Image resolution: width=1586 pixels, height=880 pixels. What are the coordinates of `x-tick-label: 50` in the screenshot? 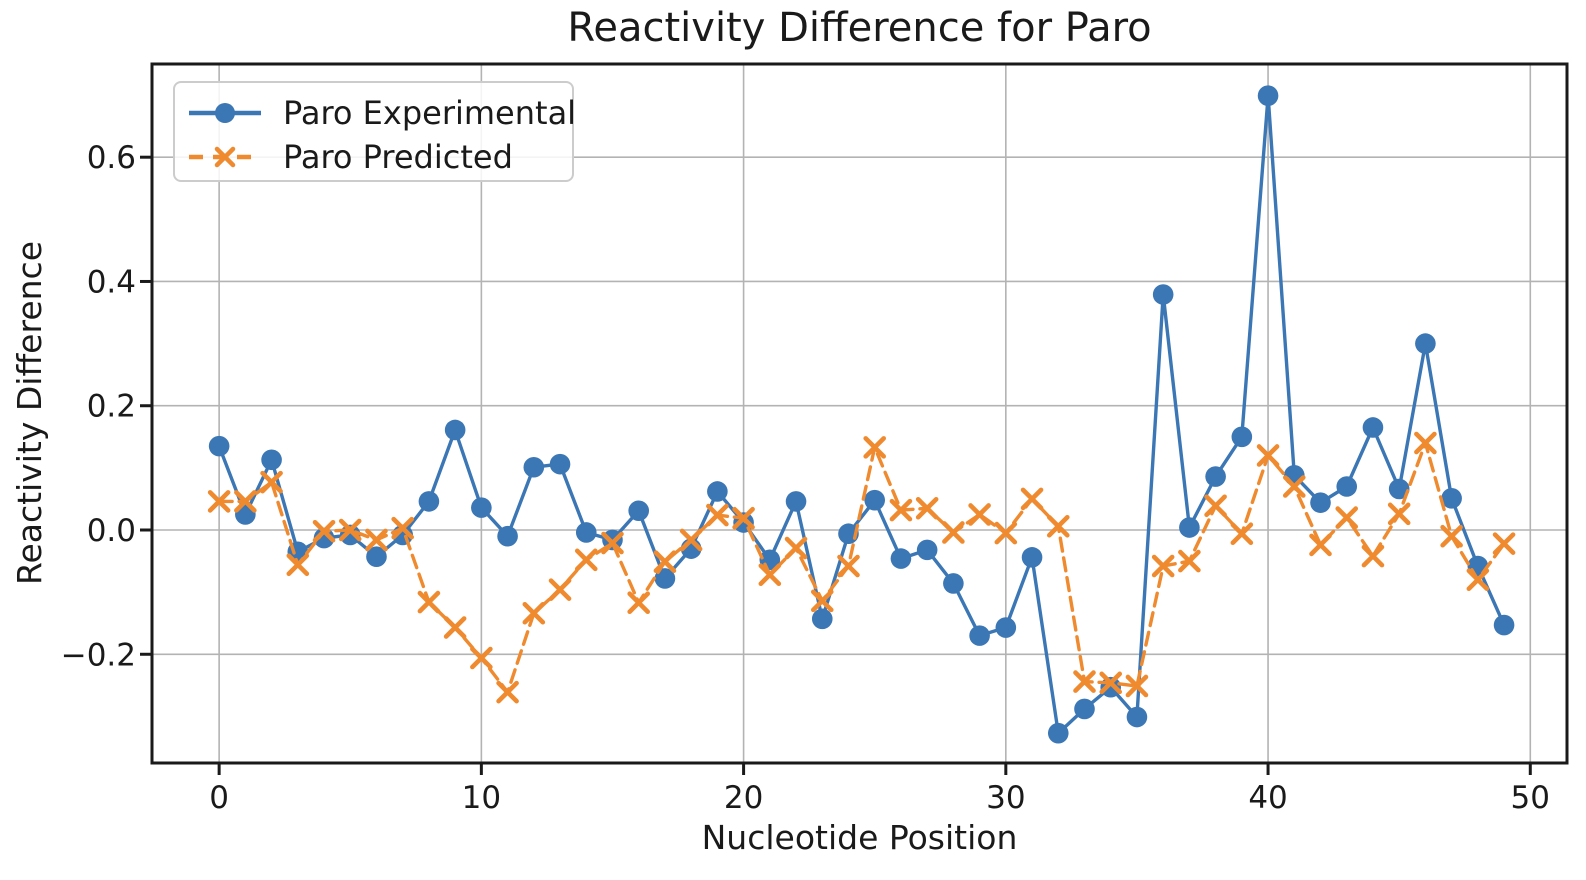 It's located at (1530, 798).